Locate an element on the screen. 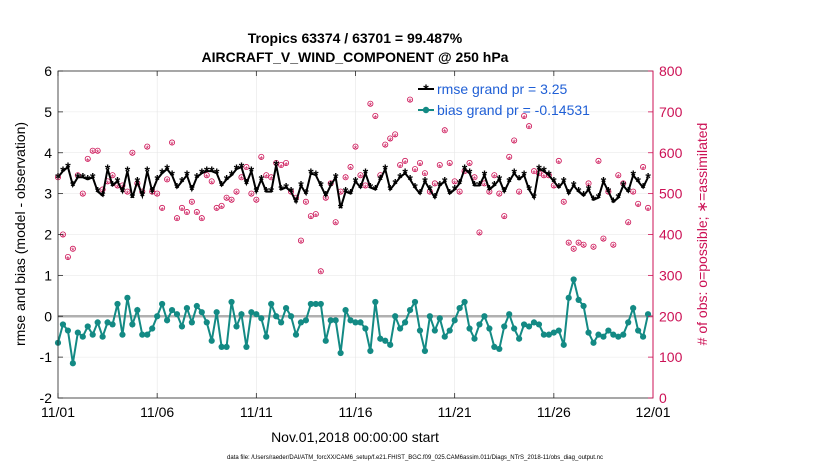 This screenshot has width=830, height=470. left-axis-label: rmse and bias (model - observation) is located at coordinates (20, 234).